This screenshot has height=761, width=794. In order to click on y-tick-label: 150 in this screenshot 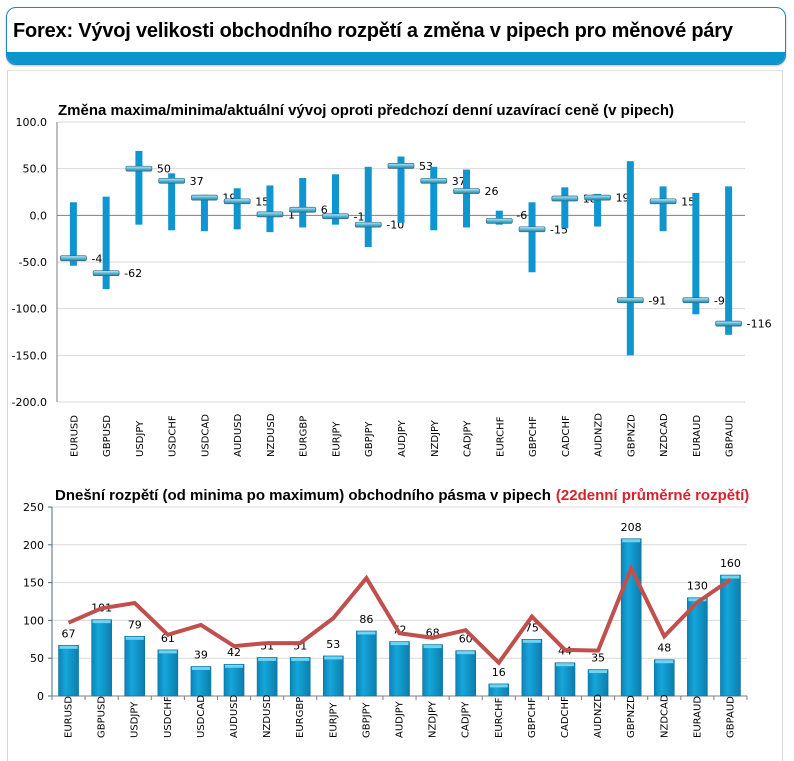, I will do `click(33, 583)`.